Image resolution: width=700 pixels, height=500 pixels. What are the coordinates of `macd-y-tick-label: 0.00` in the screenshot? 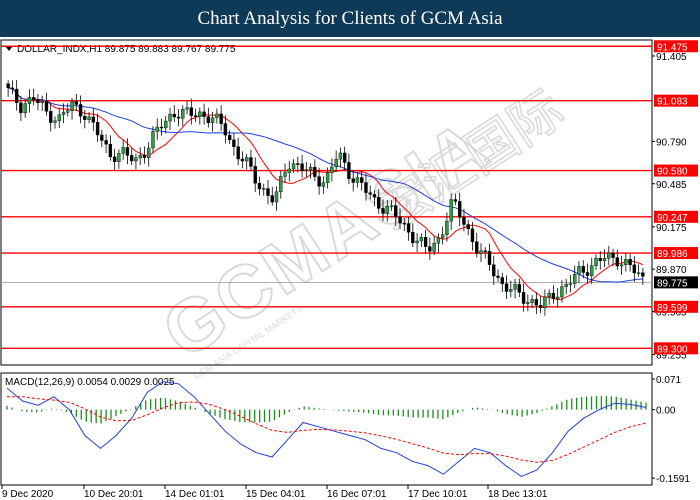 It's located at (666, 411).